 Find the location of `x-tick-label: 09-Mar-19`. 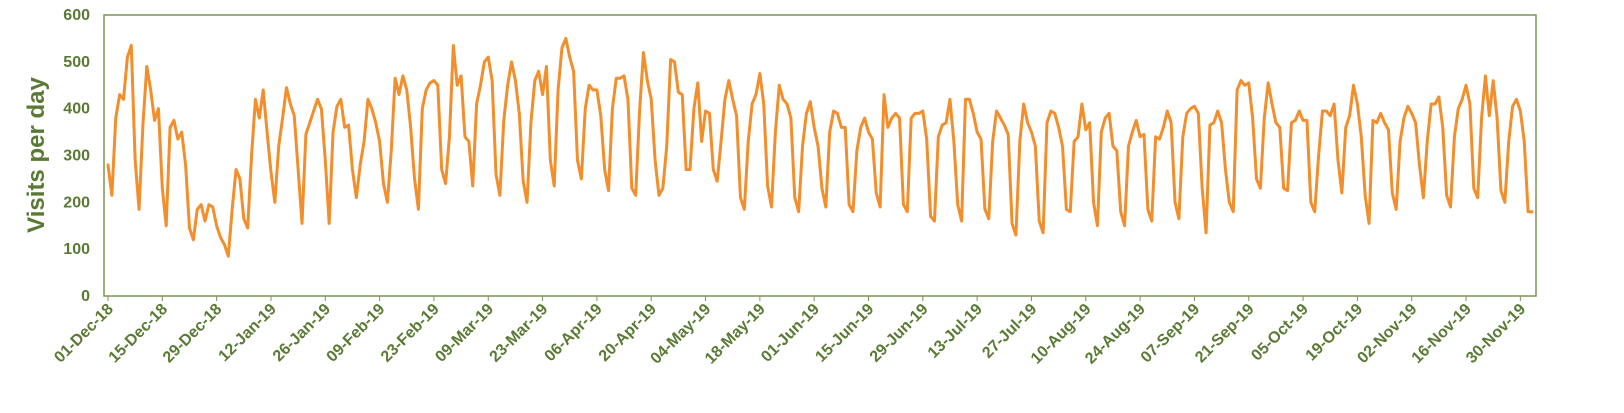

x-tick-label: 09-Mar-19 is located at coordinates (464, 333).